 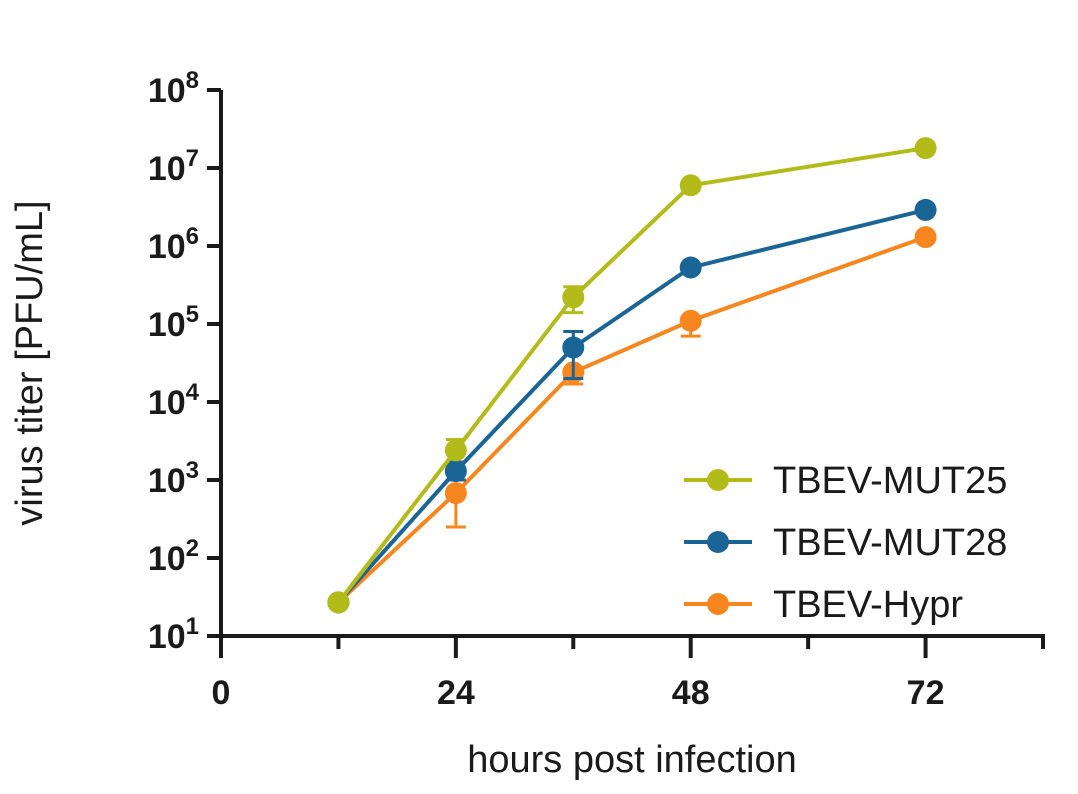 I want to click on y-tick-label-5: 10⁵, so click(x=173, y=322).